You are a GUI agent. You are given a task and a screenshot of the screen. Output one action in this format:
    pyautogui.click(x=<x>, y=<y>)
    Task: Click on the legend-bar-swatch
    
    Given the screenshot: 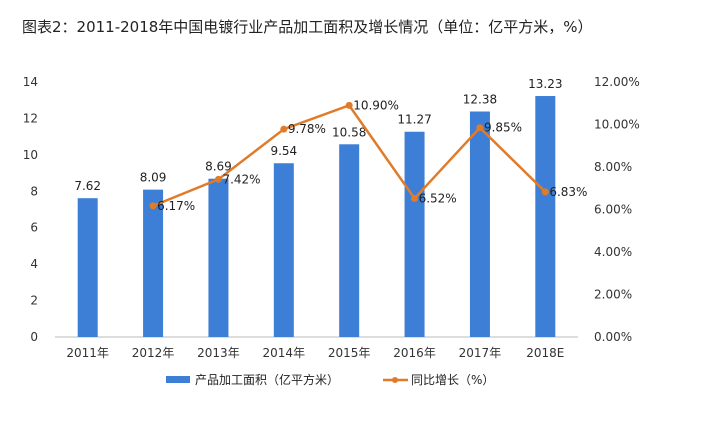 What is the action you would take?
    pyautogui.click(x=178, y=379)
    